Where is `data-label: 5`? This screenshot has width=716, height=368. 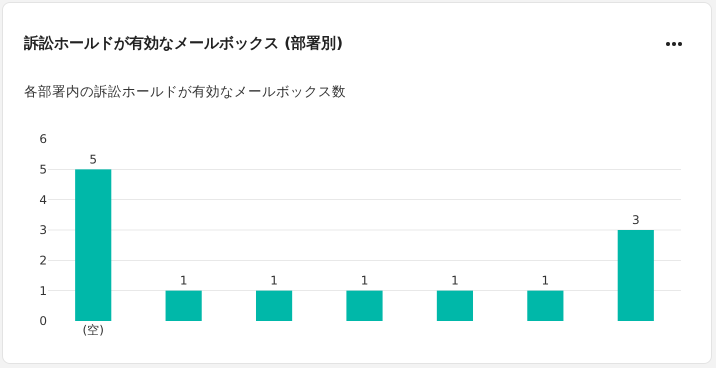
data-label: 5 is located at coordinates (93, 159).